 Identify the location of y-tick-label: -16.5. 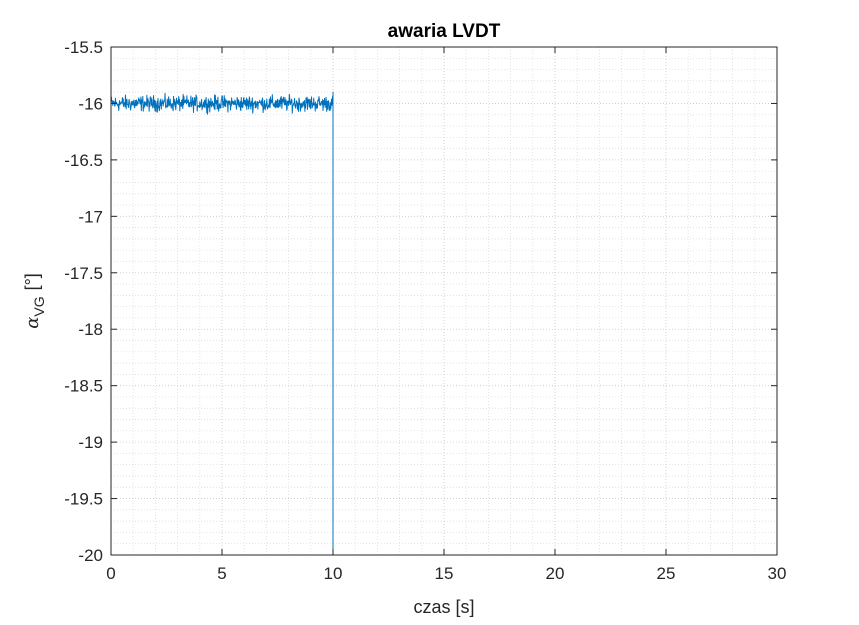
(83, 160).